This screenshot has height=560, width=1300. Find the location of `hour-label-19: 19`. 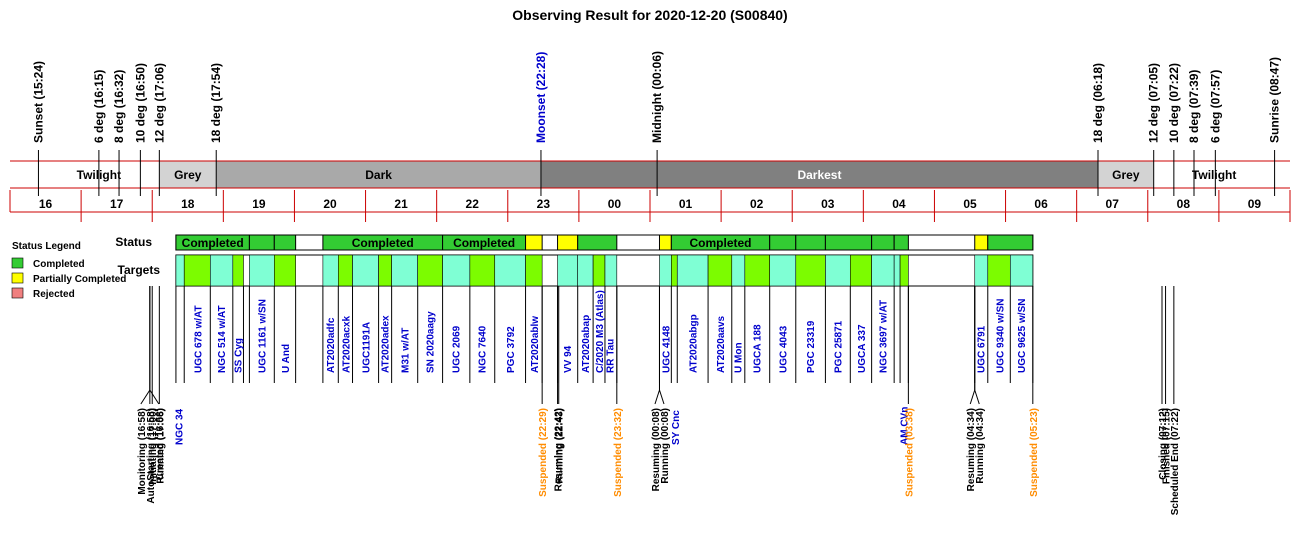

hour-label-19: 19 is located at coordinates (259, 204).